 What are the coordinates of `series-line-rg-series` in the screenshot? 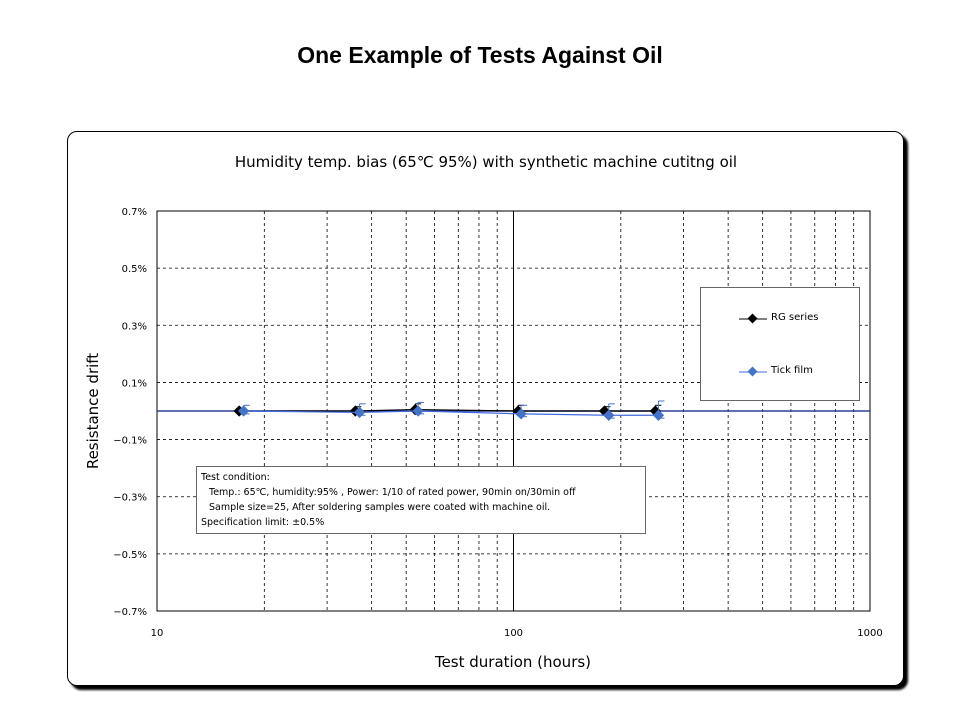 It's located at (447, 410).